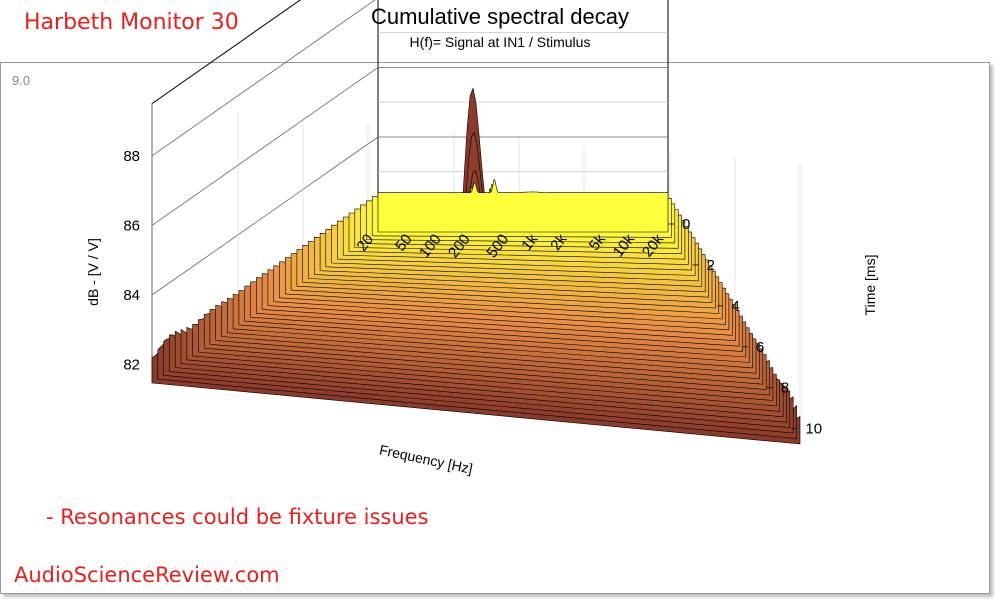 This screenshot has width=1000, height=600. What do you see at coordinates (131, 225) in the screenshot?
I see `y-tick-label: 86` at bounding box center [131, 225].